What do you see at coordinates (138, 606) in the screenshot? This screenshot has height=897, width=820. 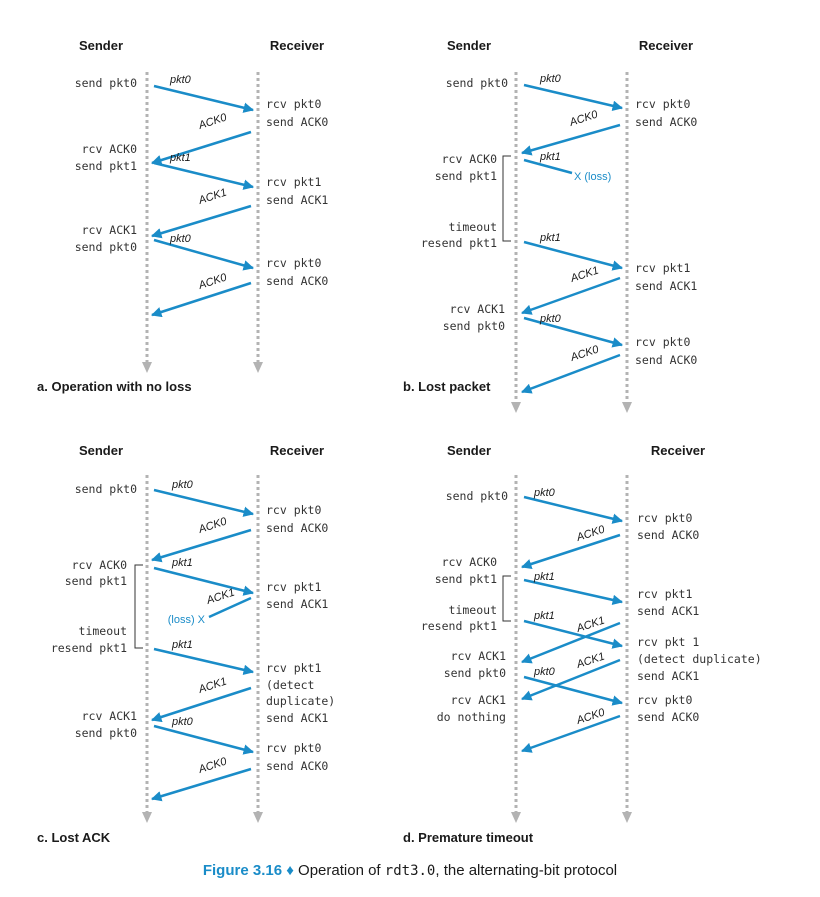 I see `timeout-bracket` at bounding box center [138, 606].